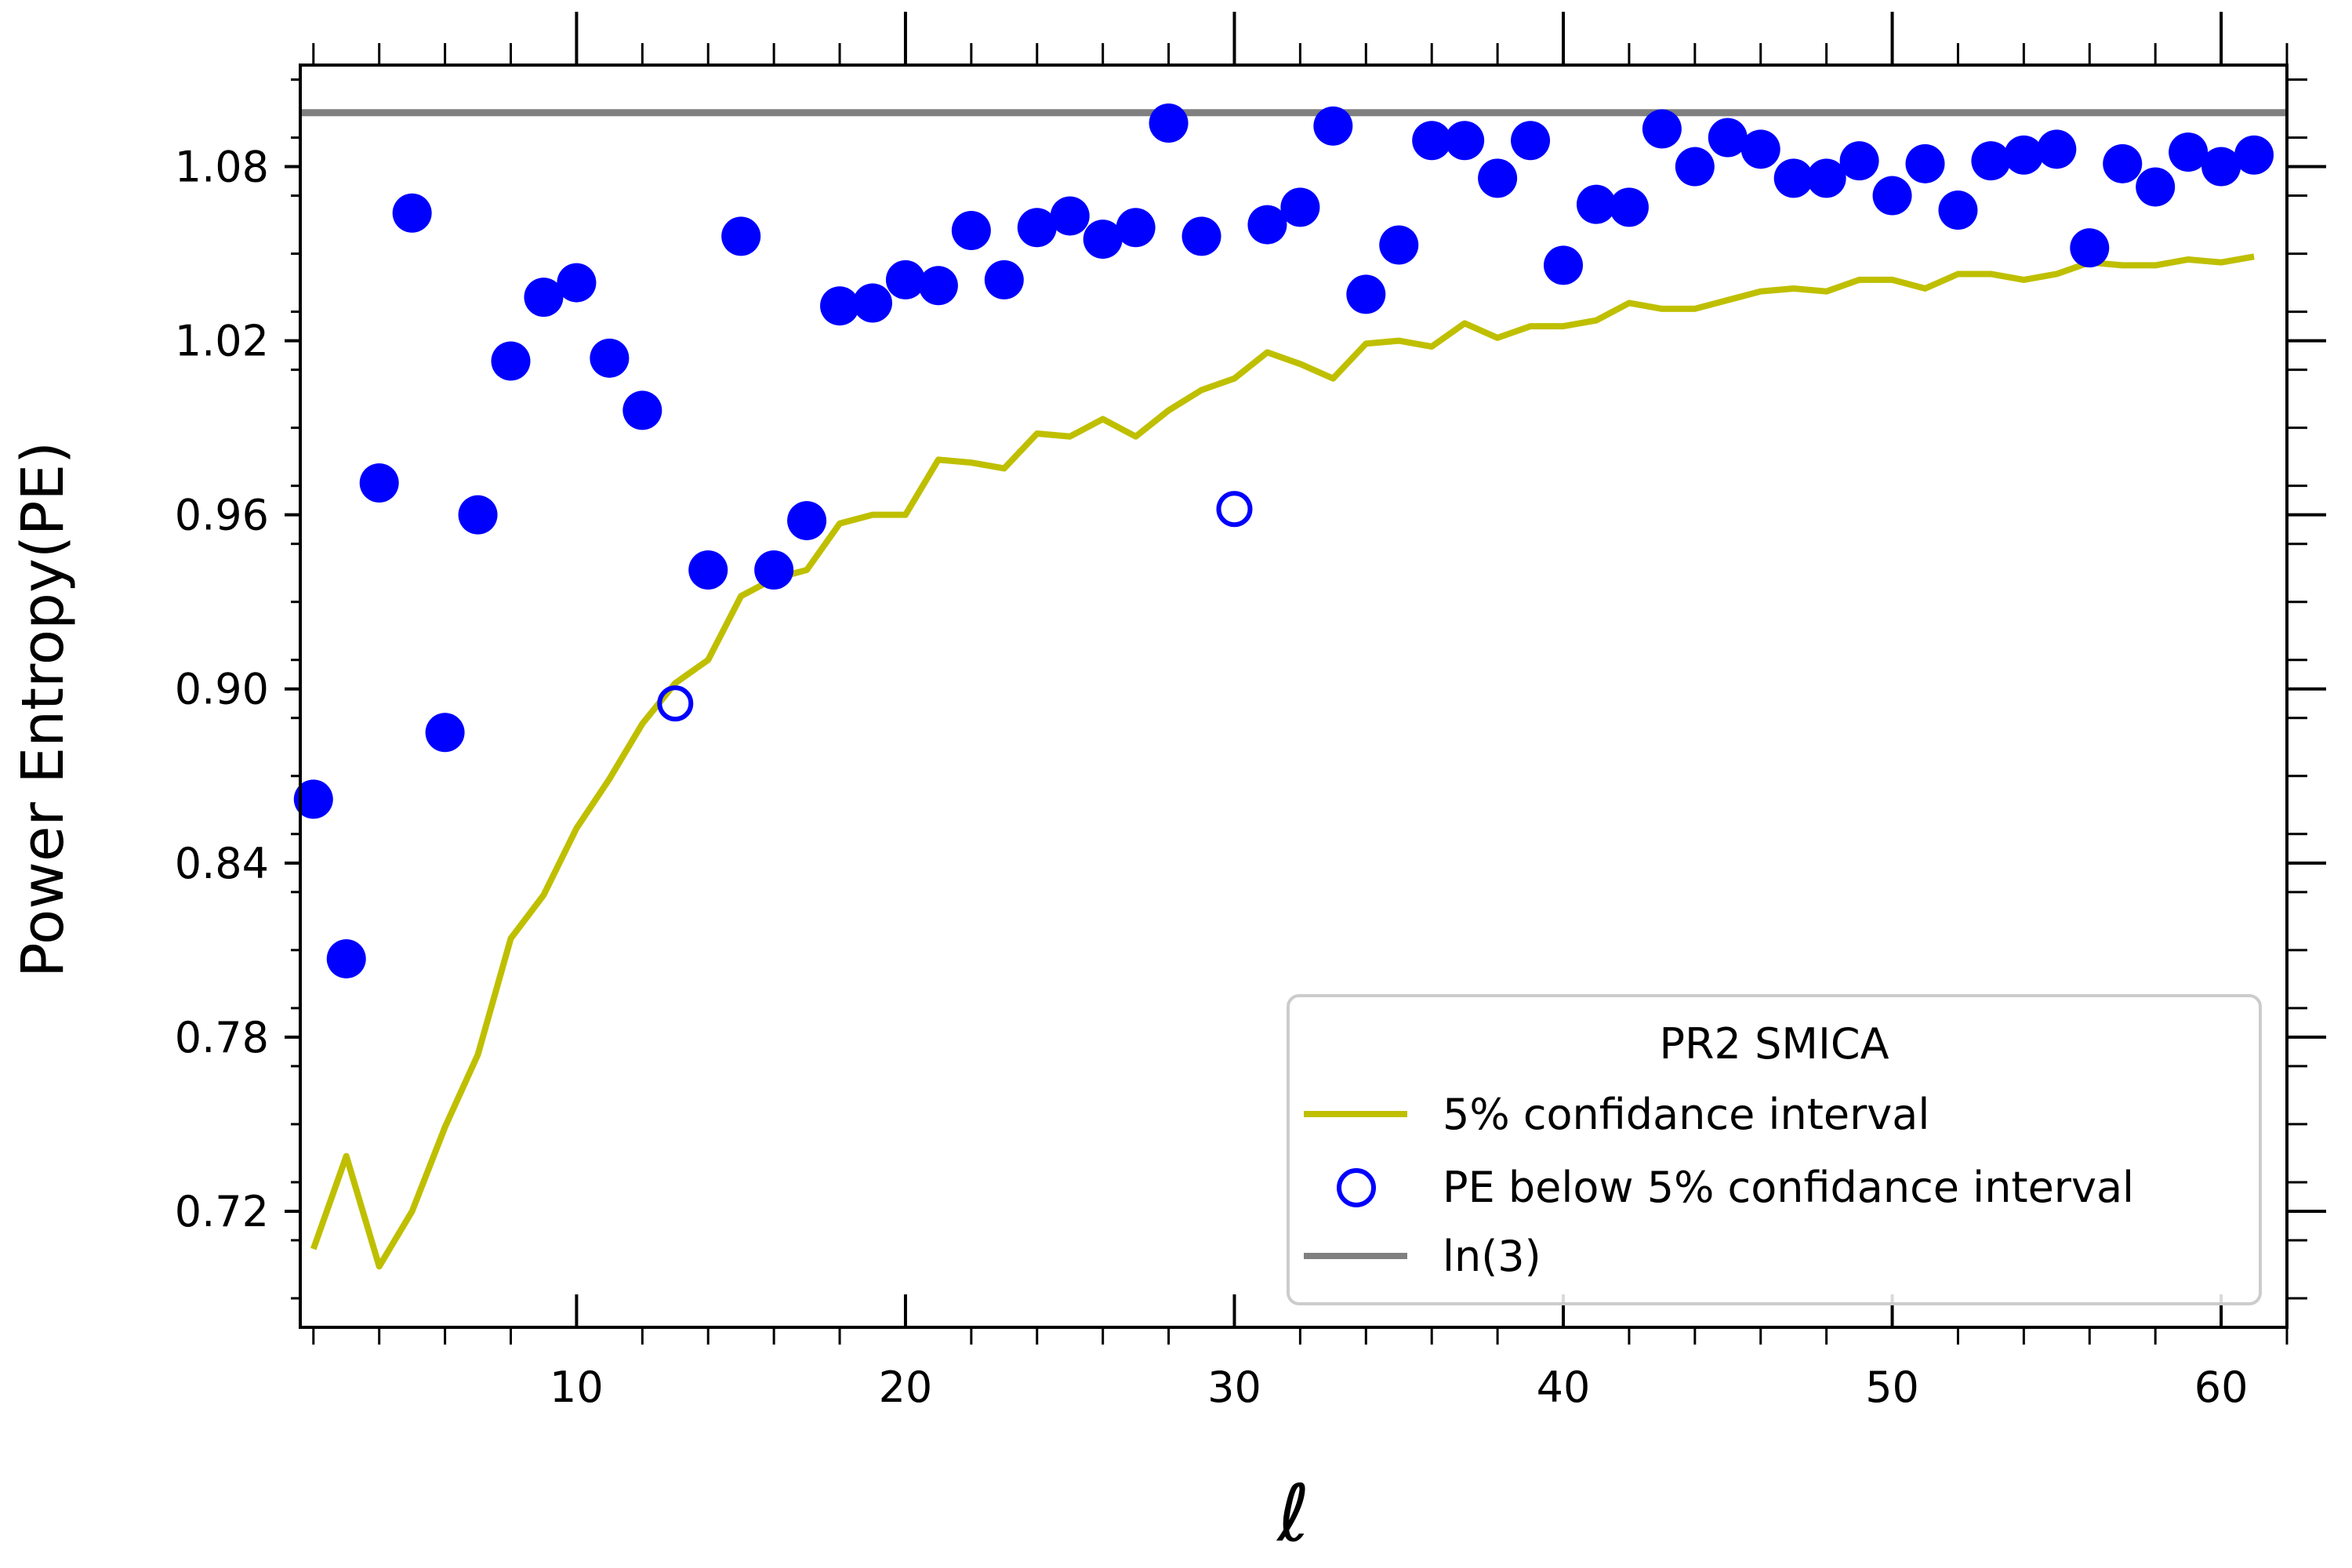 This screenshot has width=2352, height=1568. What do you see at coordinates (222, 1211) in the screenshot?
I see `y-tick-label: 0.72` at bounding box center [222, 1211].